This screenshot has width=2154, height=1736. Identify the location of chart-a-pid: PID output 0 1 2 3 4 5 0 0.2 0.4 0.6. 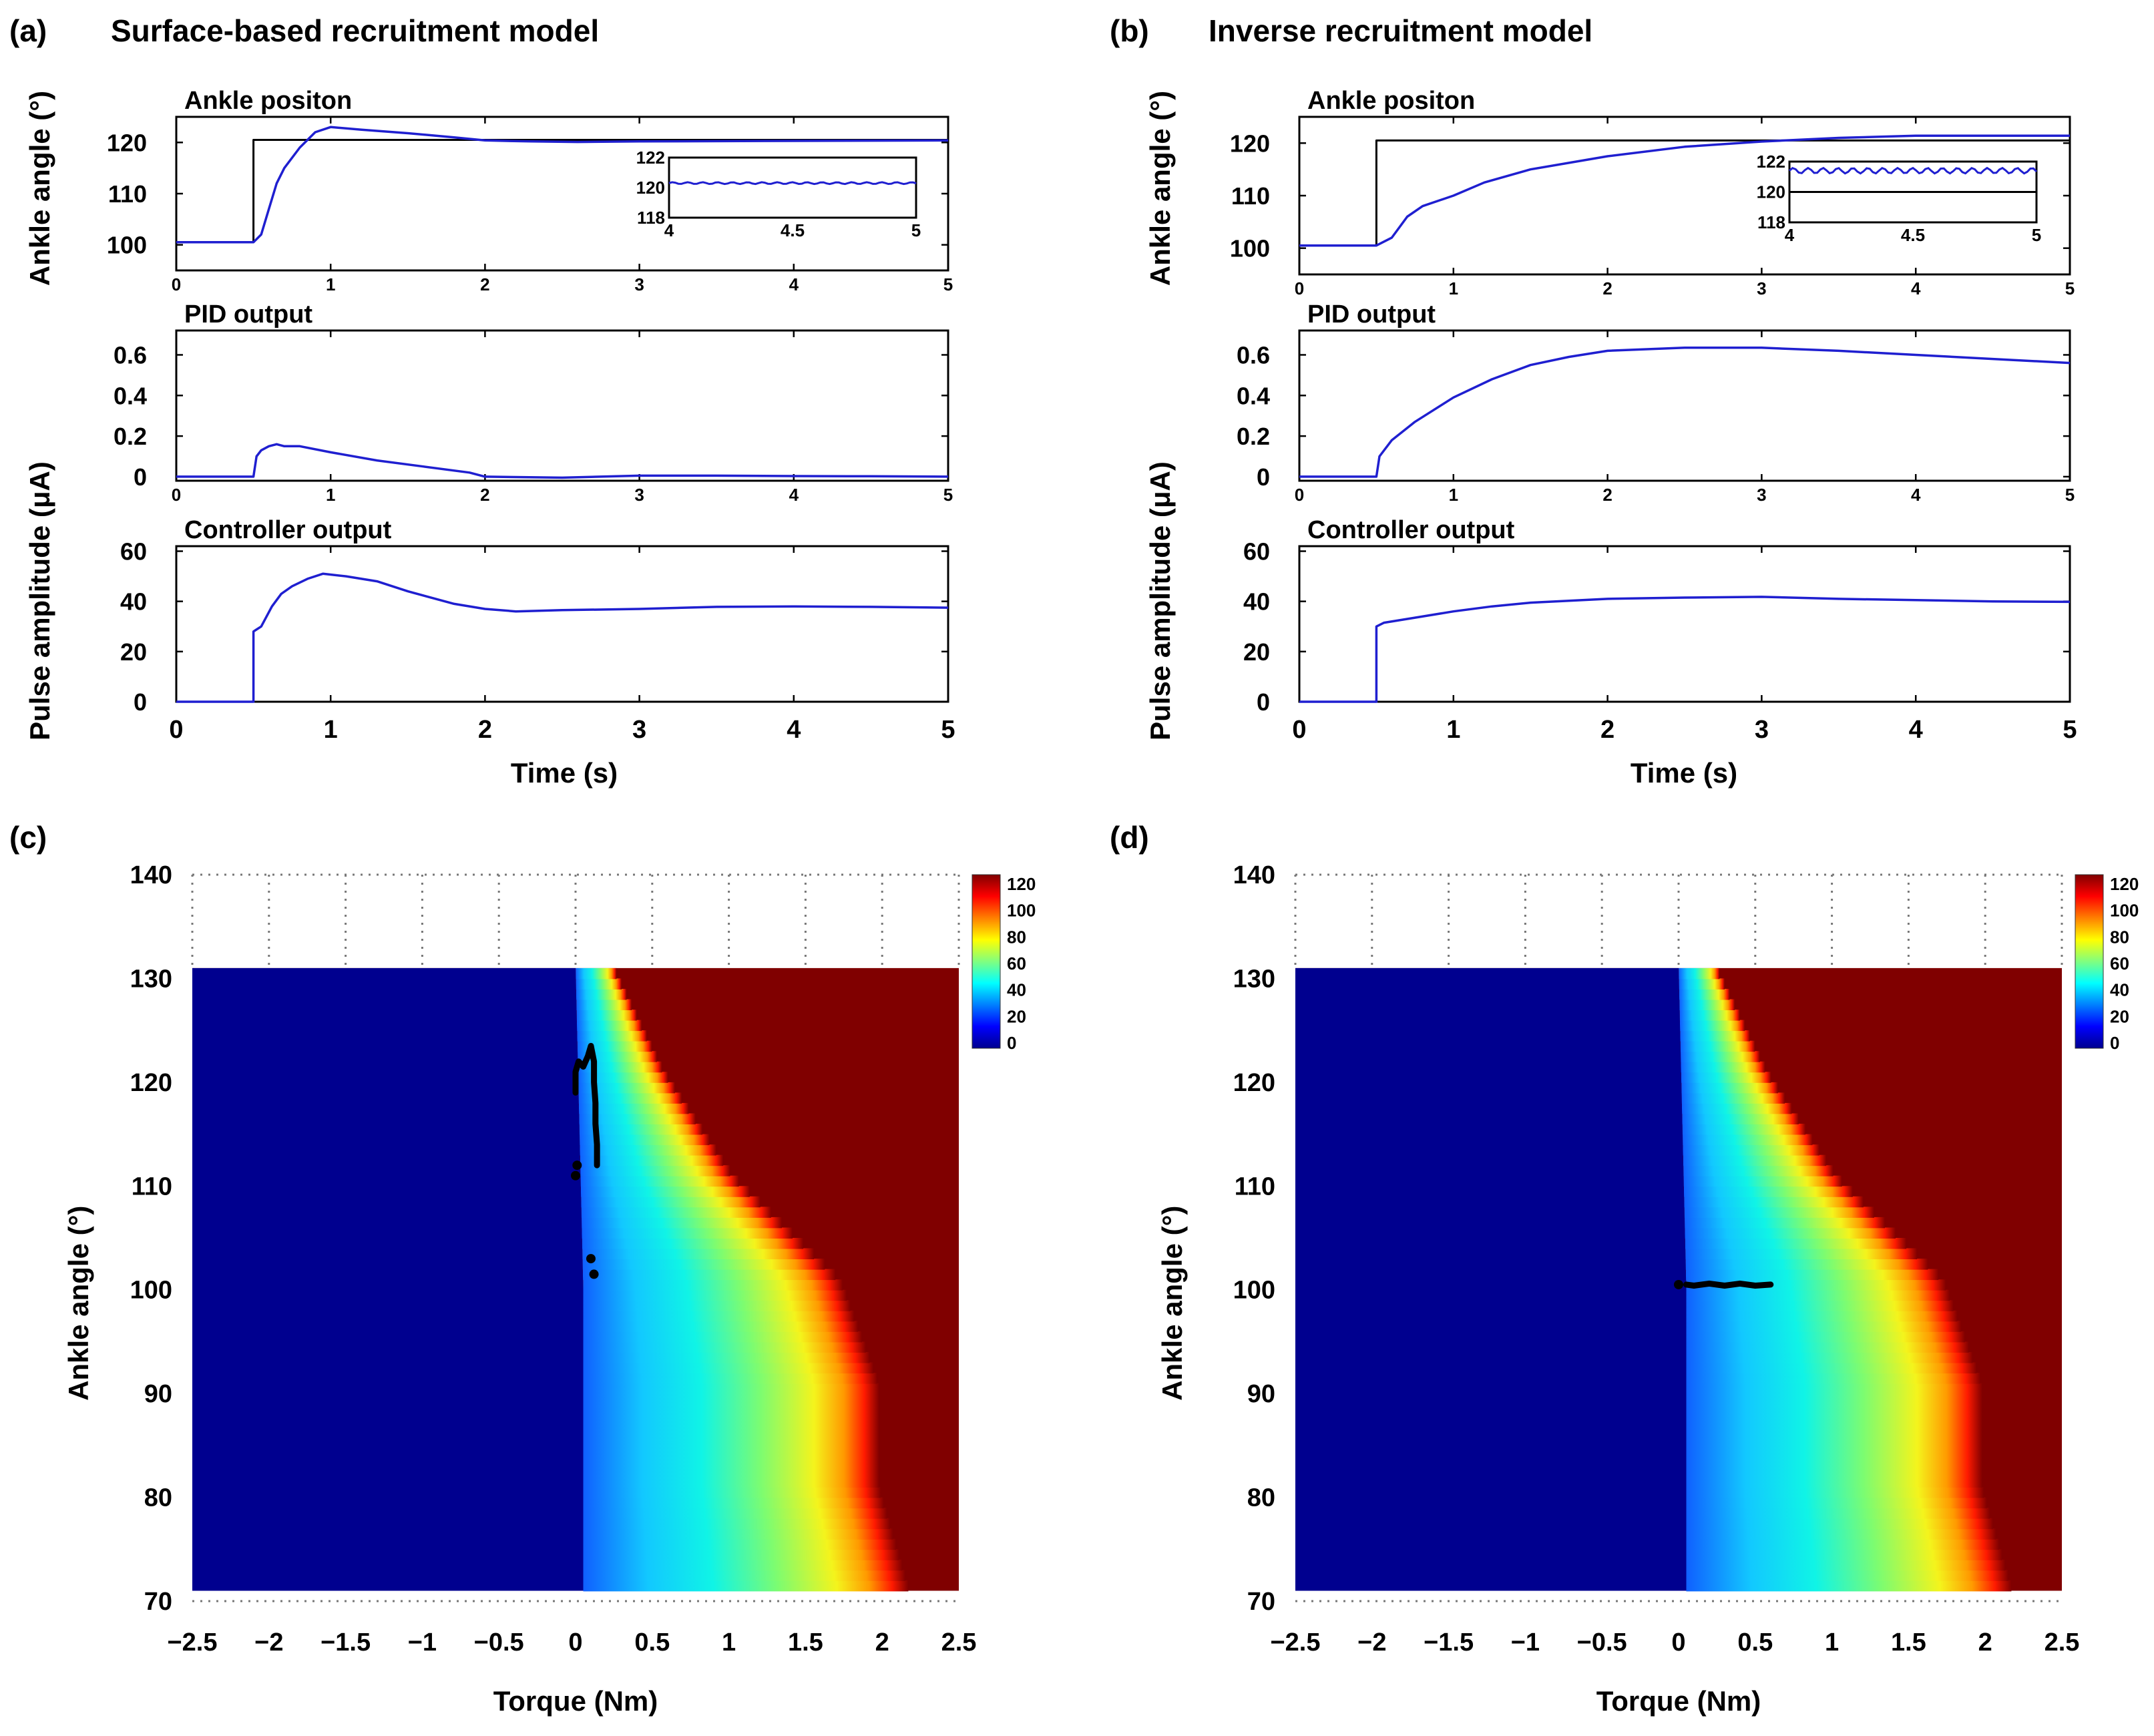
(533, 403).